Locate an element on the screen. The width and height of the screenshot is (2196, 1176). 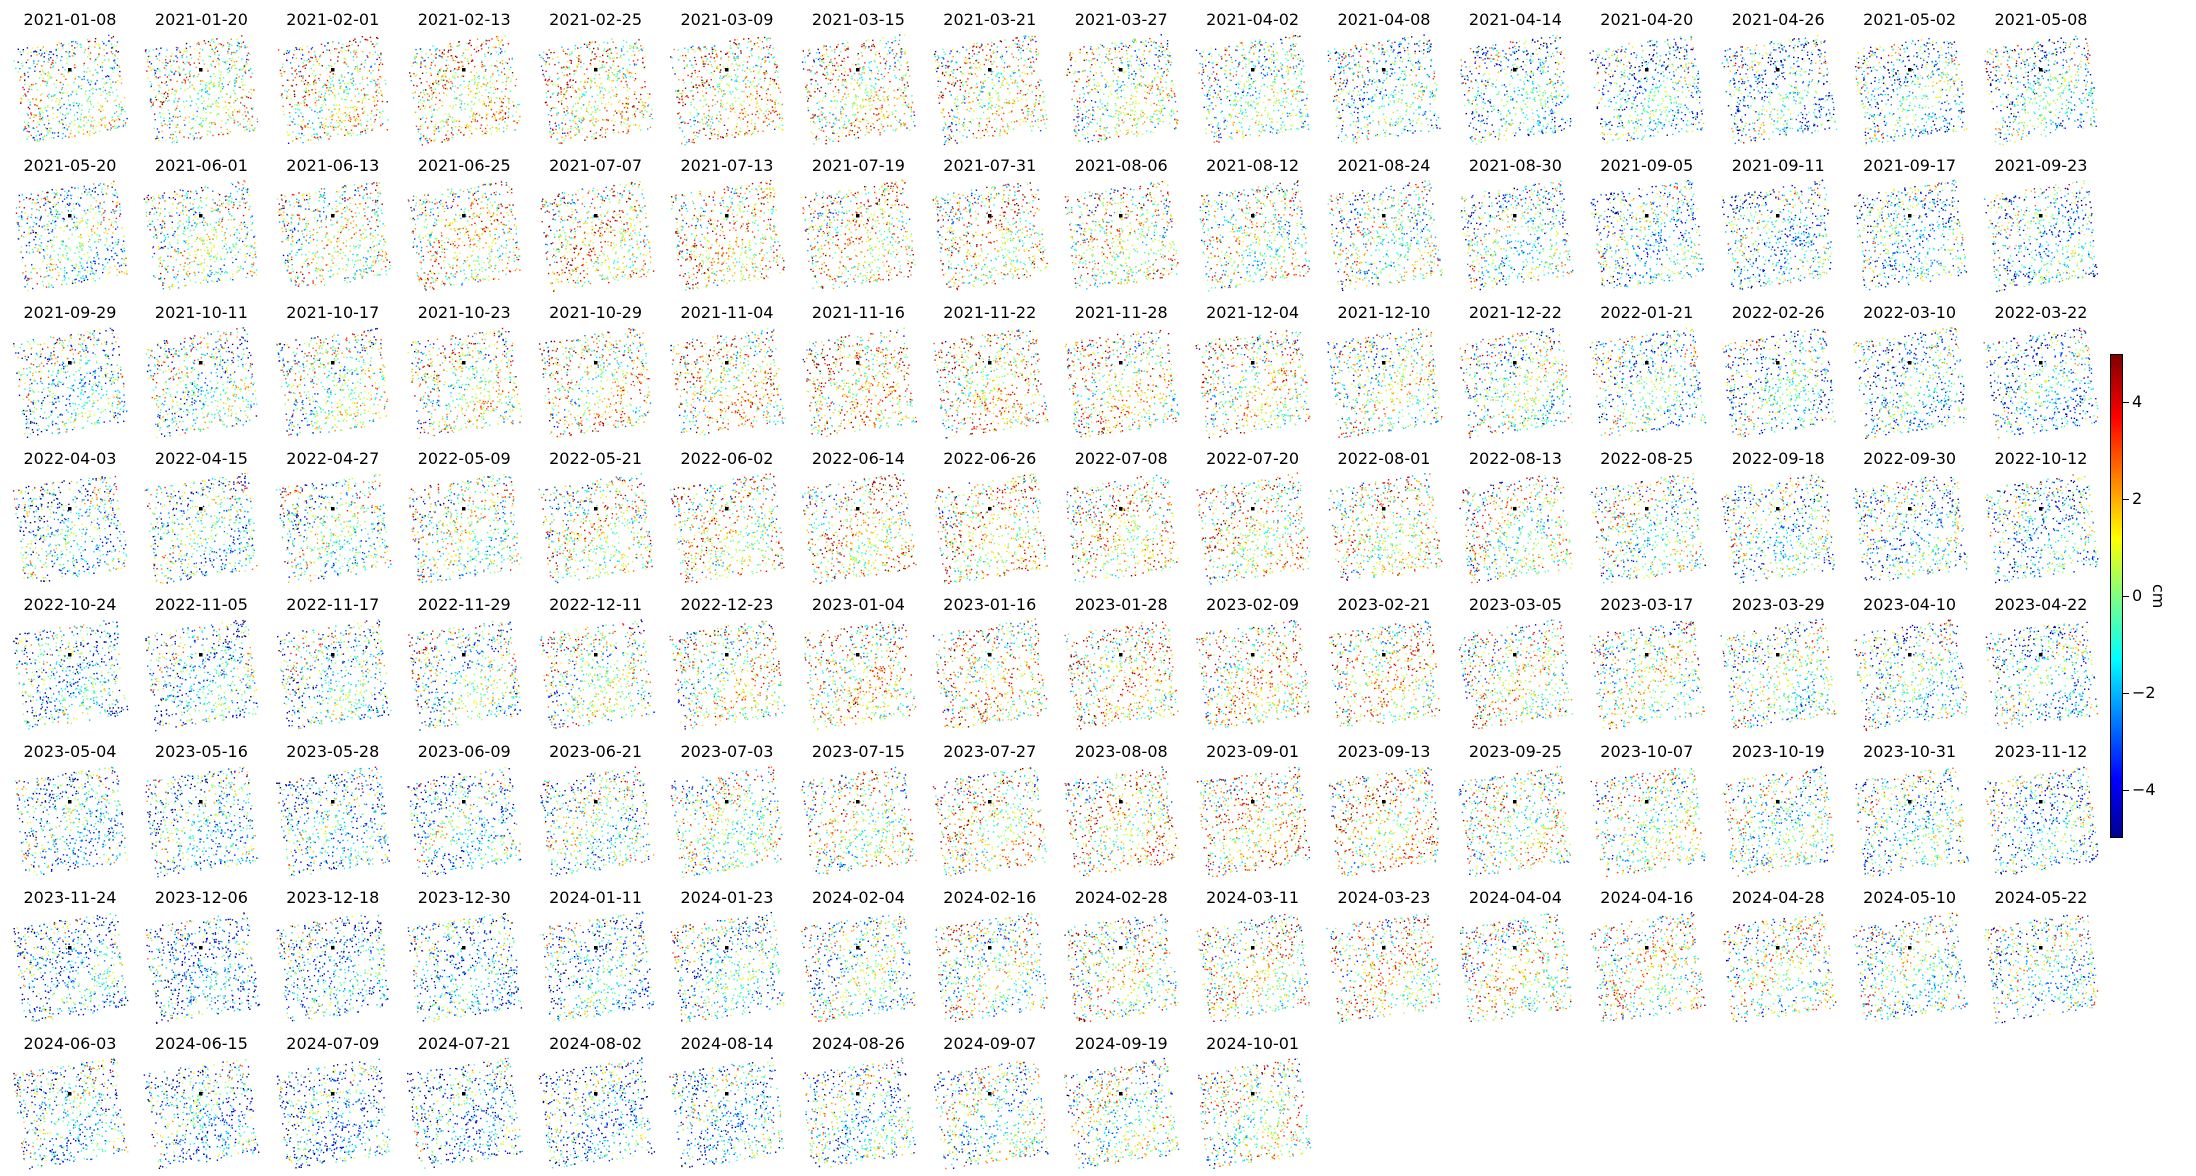
displacement-map is located at coordinates (858, 89).